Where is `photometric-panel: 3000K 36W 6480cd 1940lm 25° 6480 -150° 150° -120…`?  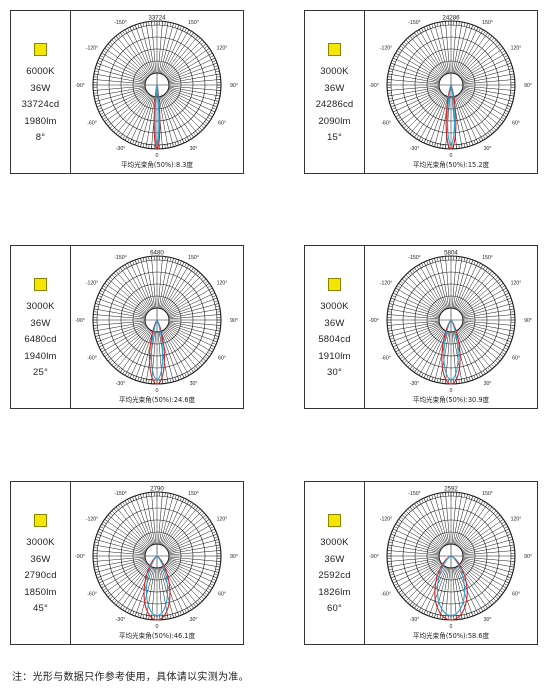 photometric-panel: 3000K 36W 6480cd 1940lm 25° 6480 -150° 150° -120… is located at coordinates (127, 327).